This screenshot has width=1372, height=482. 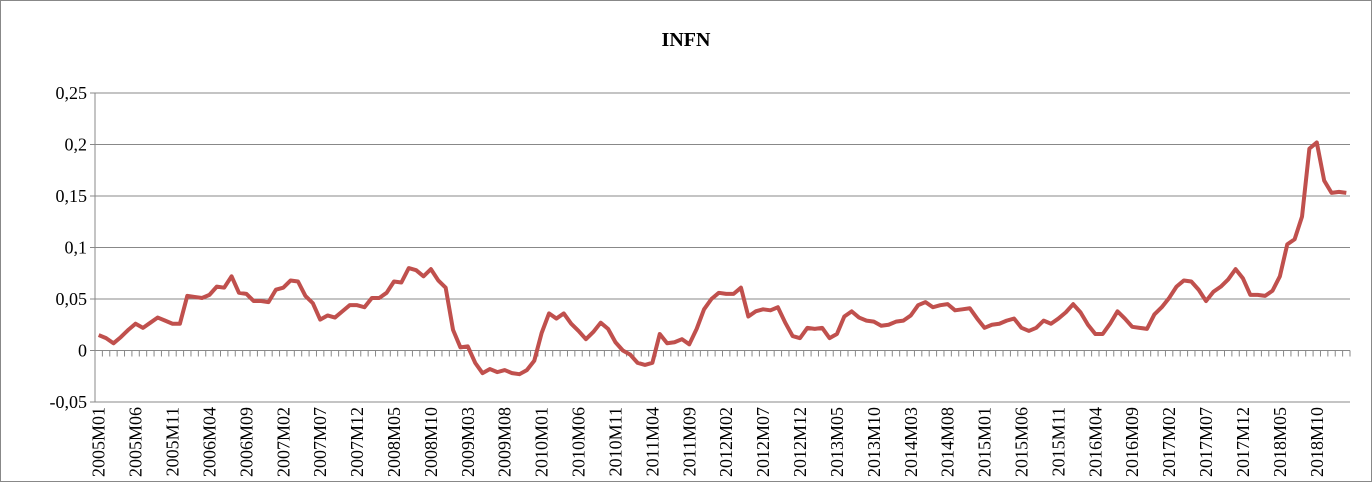 I want to click on y-tick-label: 0,1, so click(x=76, y=248).